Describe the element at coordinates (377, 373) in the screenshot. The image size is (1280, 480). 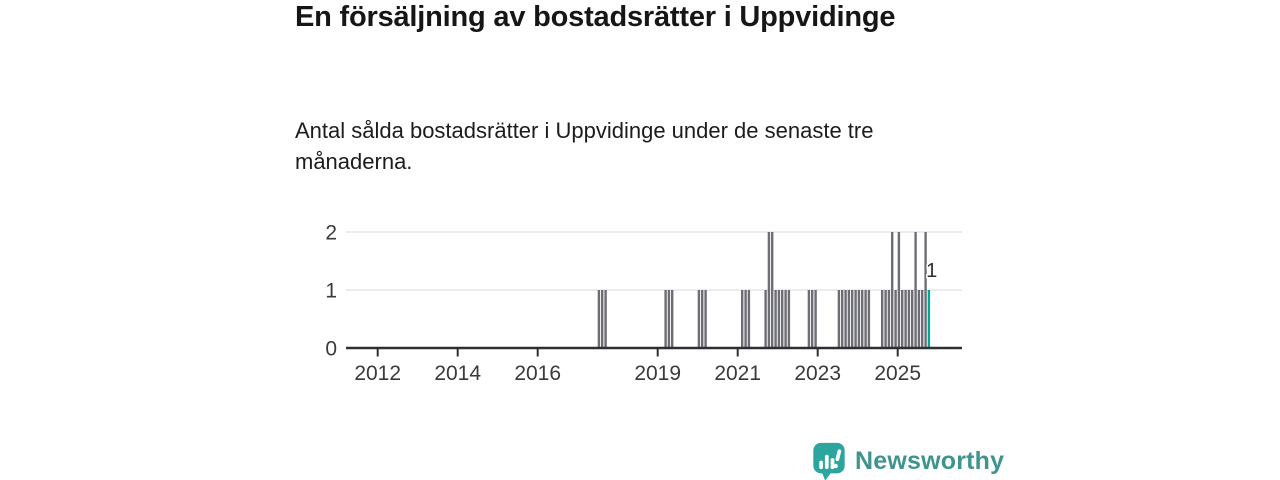
I see `x-tick-label: 2012` at that location.